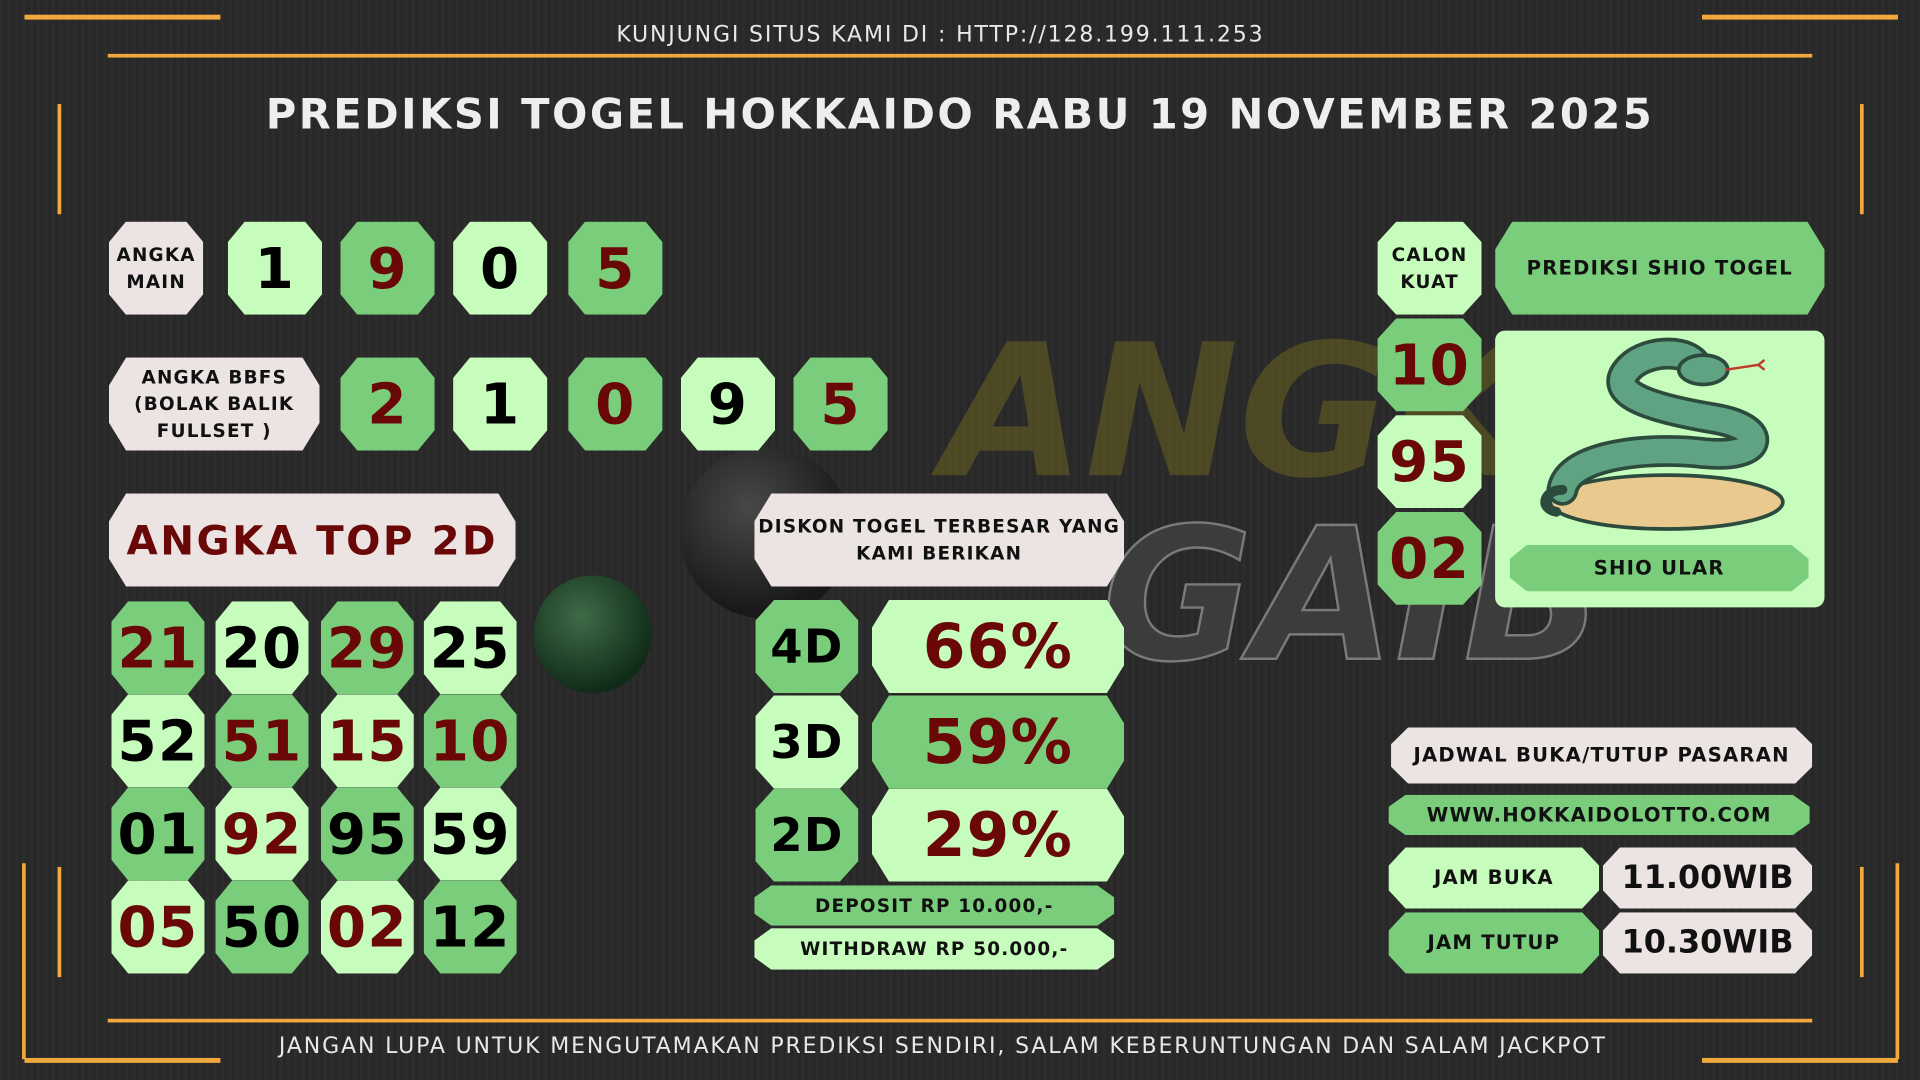 Image resolution: width=1920 pixels, height=1080 pixels. What do you see at coordinates (1494, 942) in the screenshot?
I see `jam-tutup-label: JAM TUTUP` at bounding box center [1494, 942].